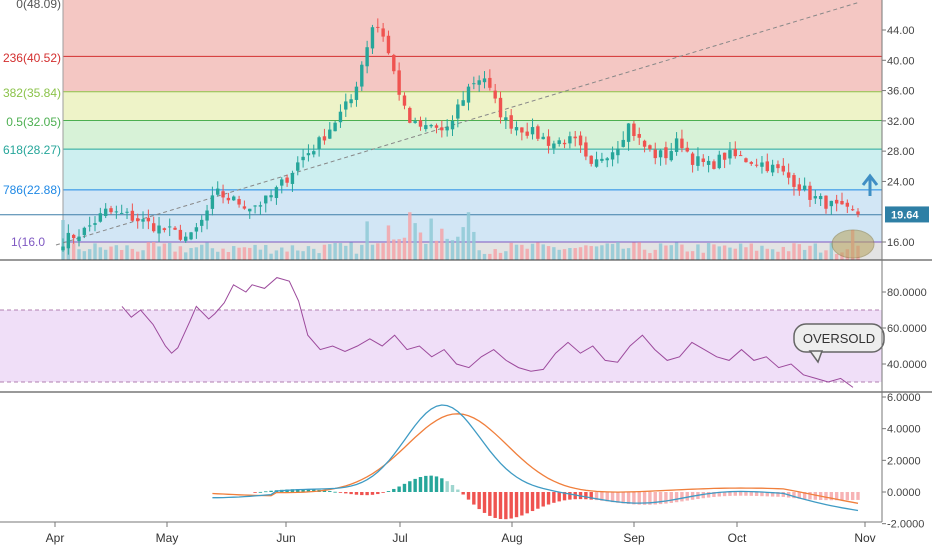  What do you see at coordinates (901, 182) in the screenshot?
I see `price-tick-label: 24.00` at bounding box center [901, 182].